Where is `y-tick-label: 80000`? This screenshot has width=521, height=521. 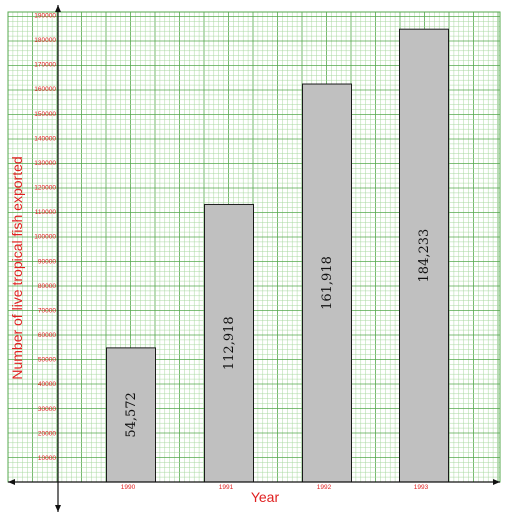
y-tick-label: 80000 is located at coordinates (47, 286).